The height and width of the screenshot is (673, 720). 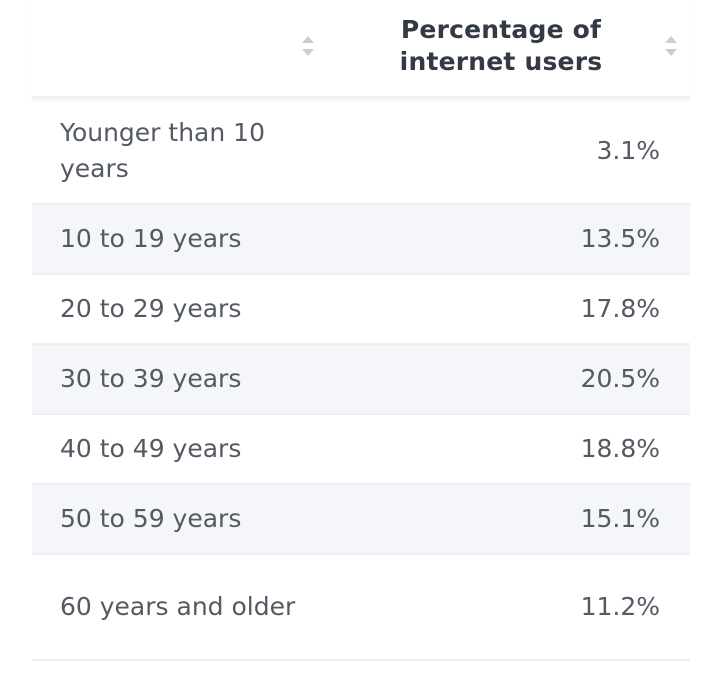 I want to click on row-label: 50 to 59 years, so click(x=151, y=518).